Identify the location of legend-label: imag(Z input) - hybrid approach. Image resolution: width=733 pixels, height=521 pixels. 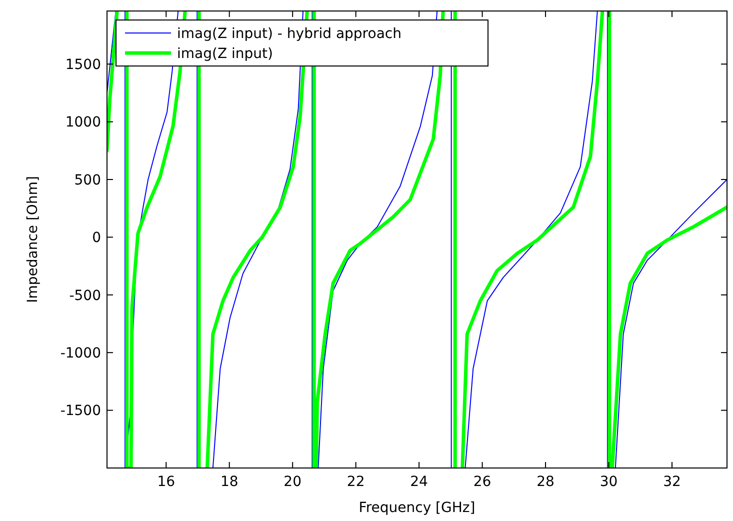
(289, 34).